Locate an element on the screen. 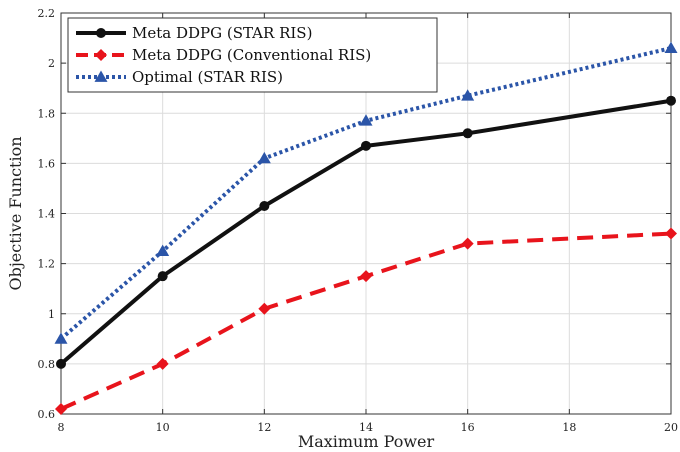 The height and width of the screenshot is (452, 680). y-tick-label: 1.4 is located at coordinates (47, 214).